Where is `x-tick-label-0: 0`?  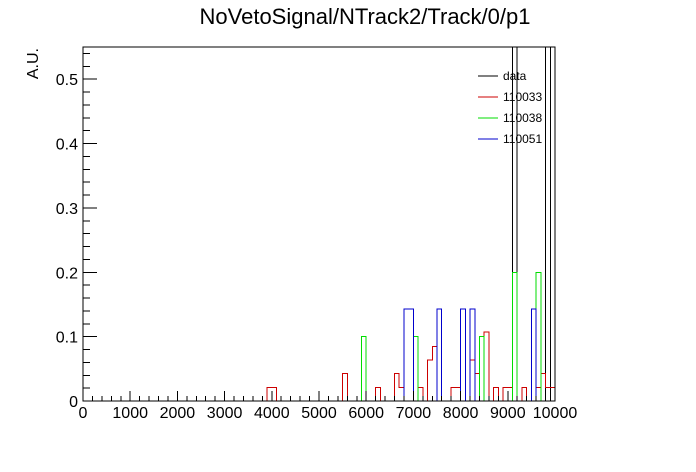
x-tick-label-0: 0 is located at coordinates (83, 413).